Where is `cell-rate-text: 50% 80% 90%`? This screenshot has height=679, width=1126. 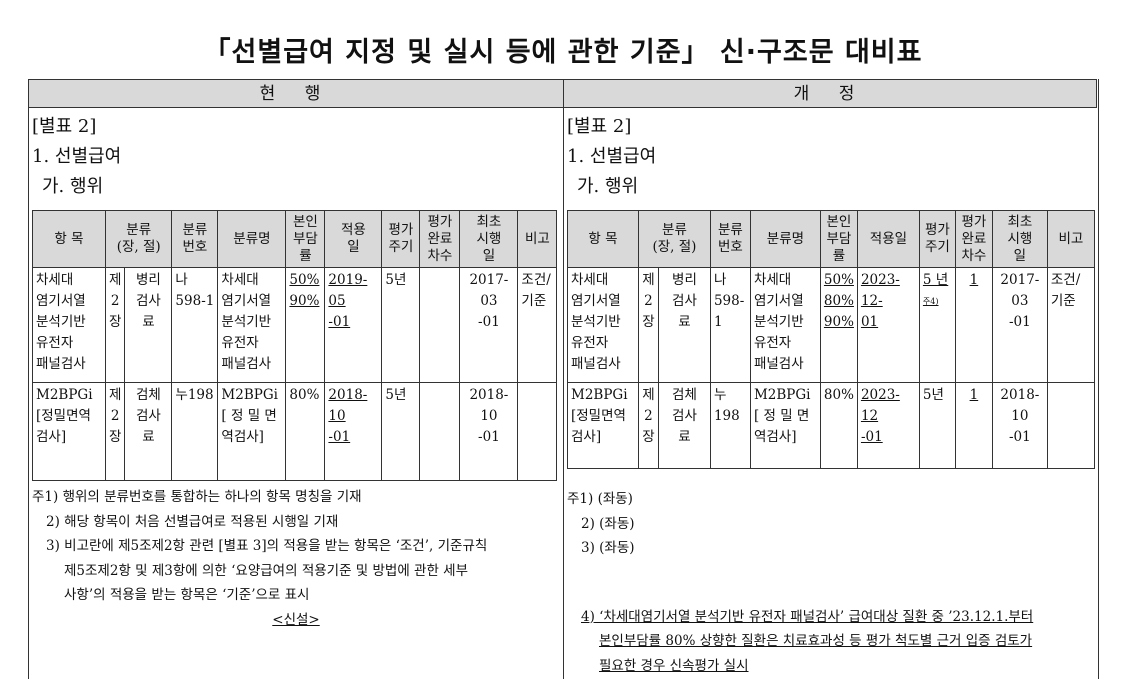 cell-rate-text: 50% 80% 90% is located at coordinates (838, 301).